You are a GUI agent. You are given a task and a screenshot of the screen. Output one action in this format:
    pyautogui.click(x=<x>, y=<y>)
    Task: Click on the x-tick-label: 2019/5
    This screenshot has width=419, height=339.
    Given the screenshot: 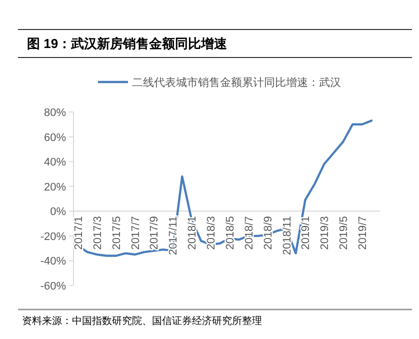 What is the action you would take?
    pyautogui.click(x=344, y=233)
    